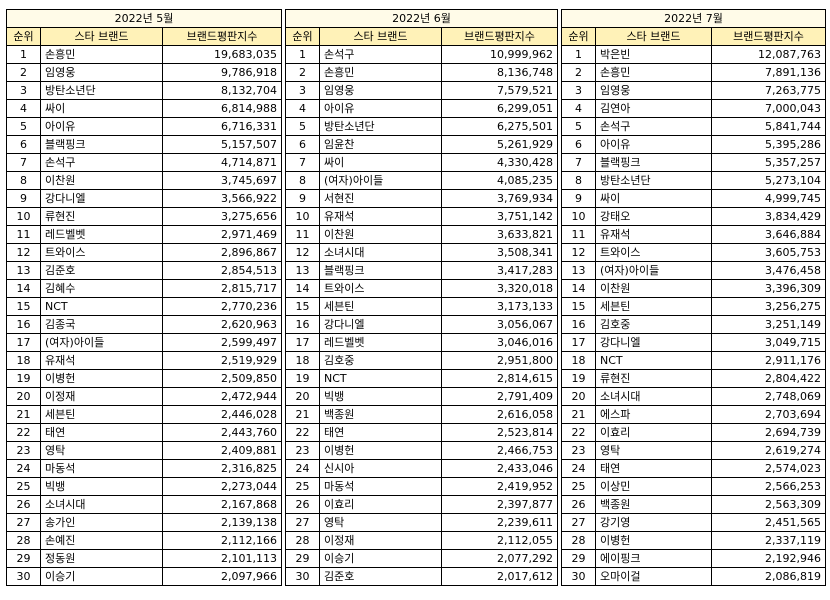 Image resolution: width=830 pixels, height=600 pixels. What do you see at coordinates (302, 198) in the screenshot?
I see `rank-cell: 9` at bounding box center [302, 198].